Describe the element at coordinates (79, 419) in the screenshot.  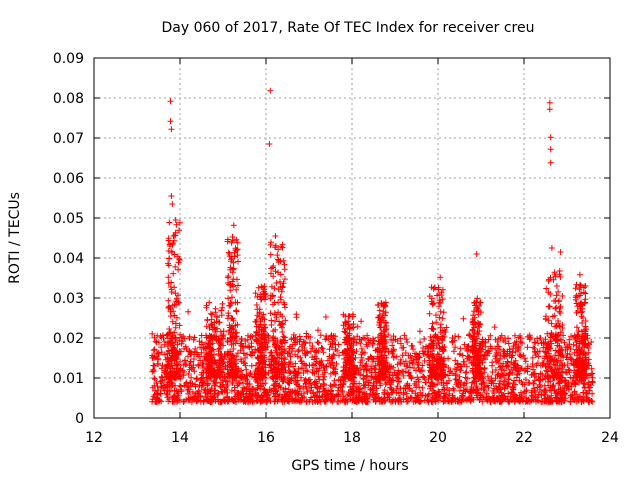
I see `y-tick-label: 0` at that location.